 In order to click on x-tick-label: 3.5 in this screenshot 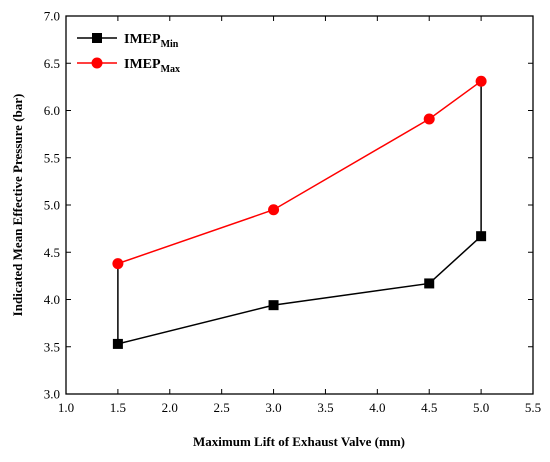, I will do `click(325, 407)`.